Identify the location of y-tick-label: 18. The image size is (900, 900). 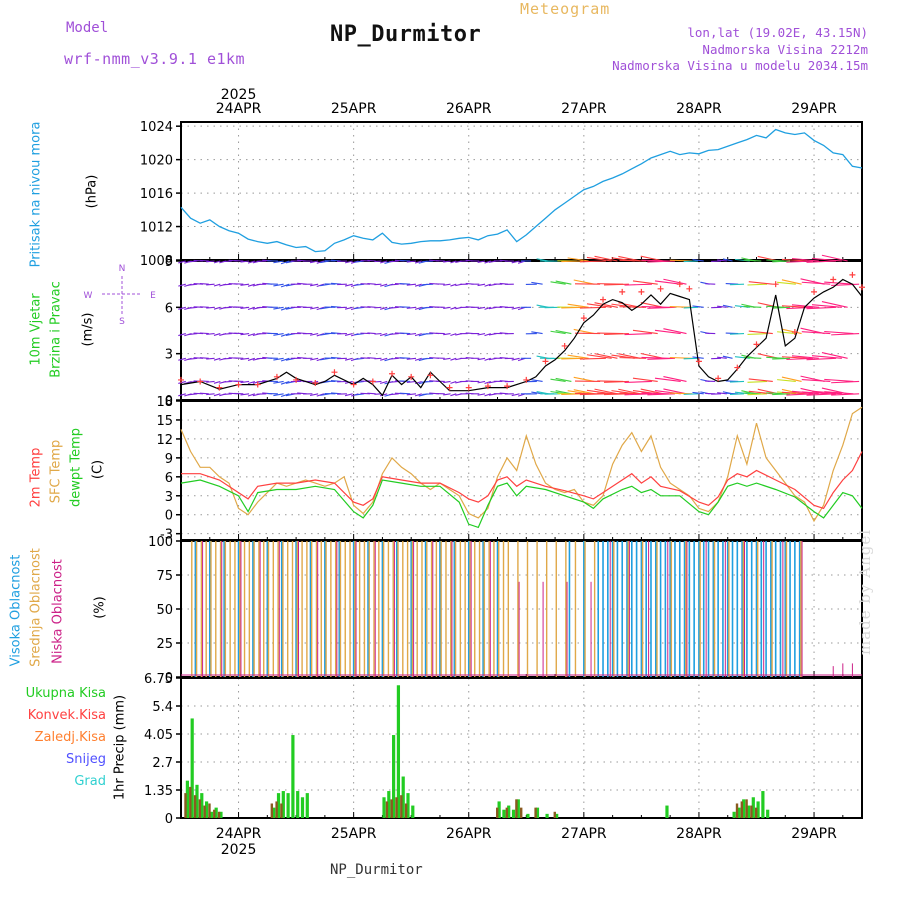
(164, 402).